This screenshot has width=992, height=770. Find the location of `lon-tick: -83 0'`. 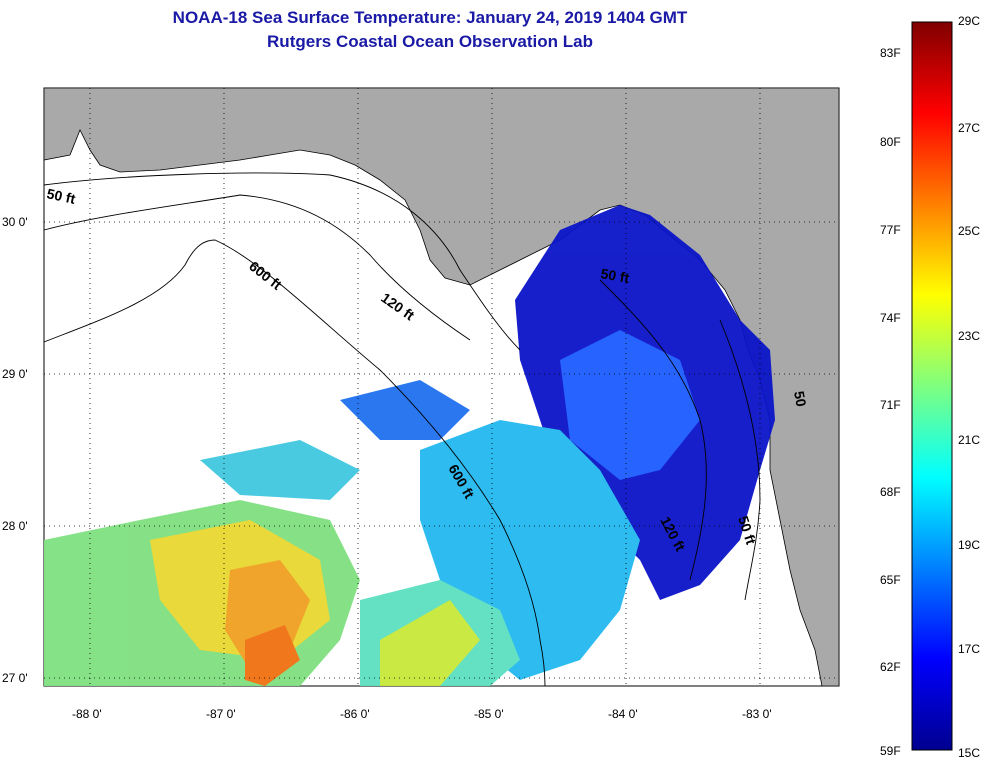

lon-tick: -83 0' is located at coordinates (757, 714).